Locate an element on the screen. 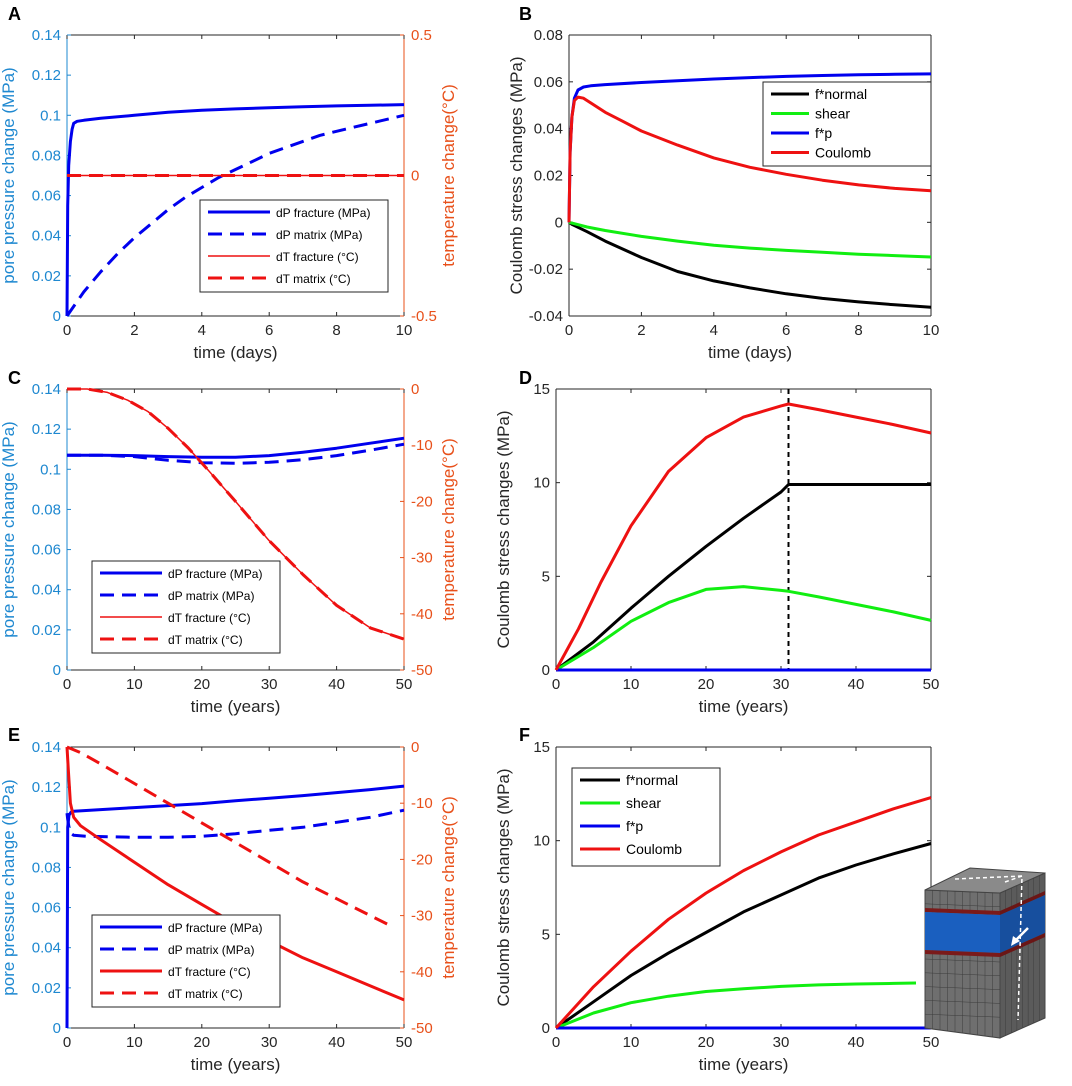  cube-baserock-layer is located at coordinates (962, 953).